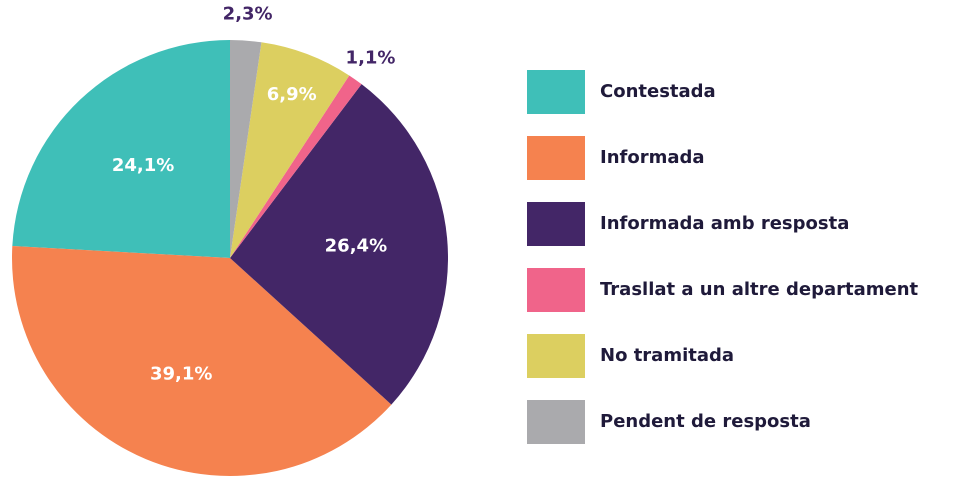 This screenshot has width=980, height=477. Describe the element at coordinates (371, 57) in the screenshot. I see `slice-label: 1,1%` at that location.